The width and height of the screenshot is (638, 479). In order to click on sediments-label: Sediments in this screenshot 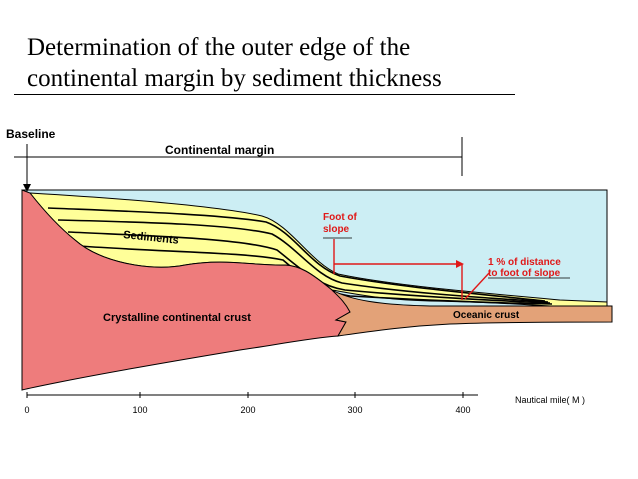, I will do `click(151, 238)`.